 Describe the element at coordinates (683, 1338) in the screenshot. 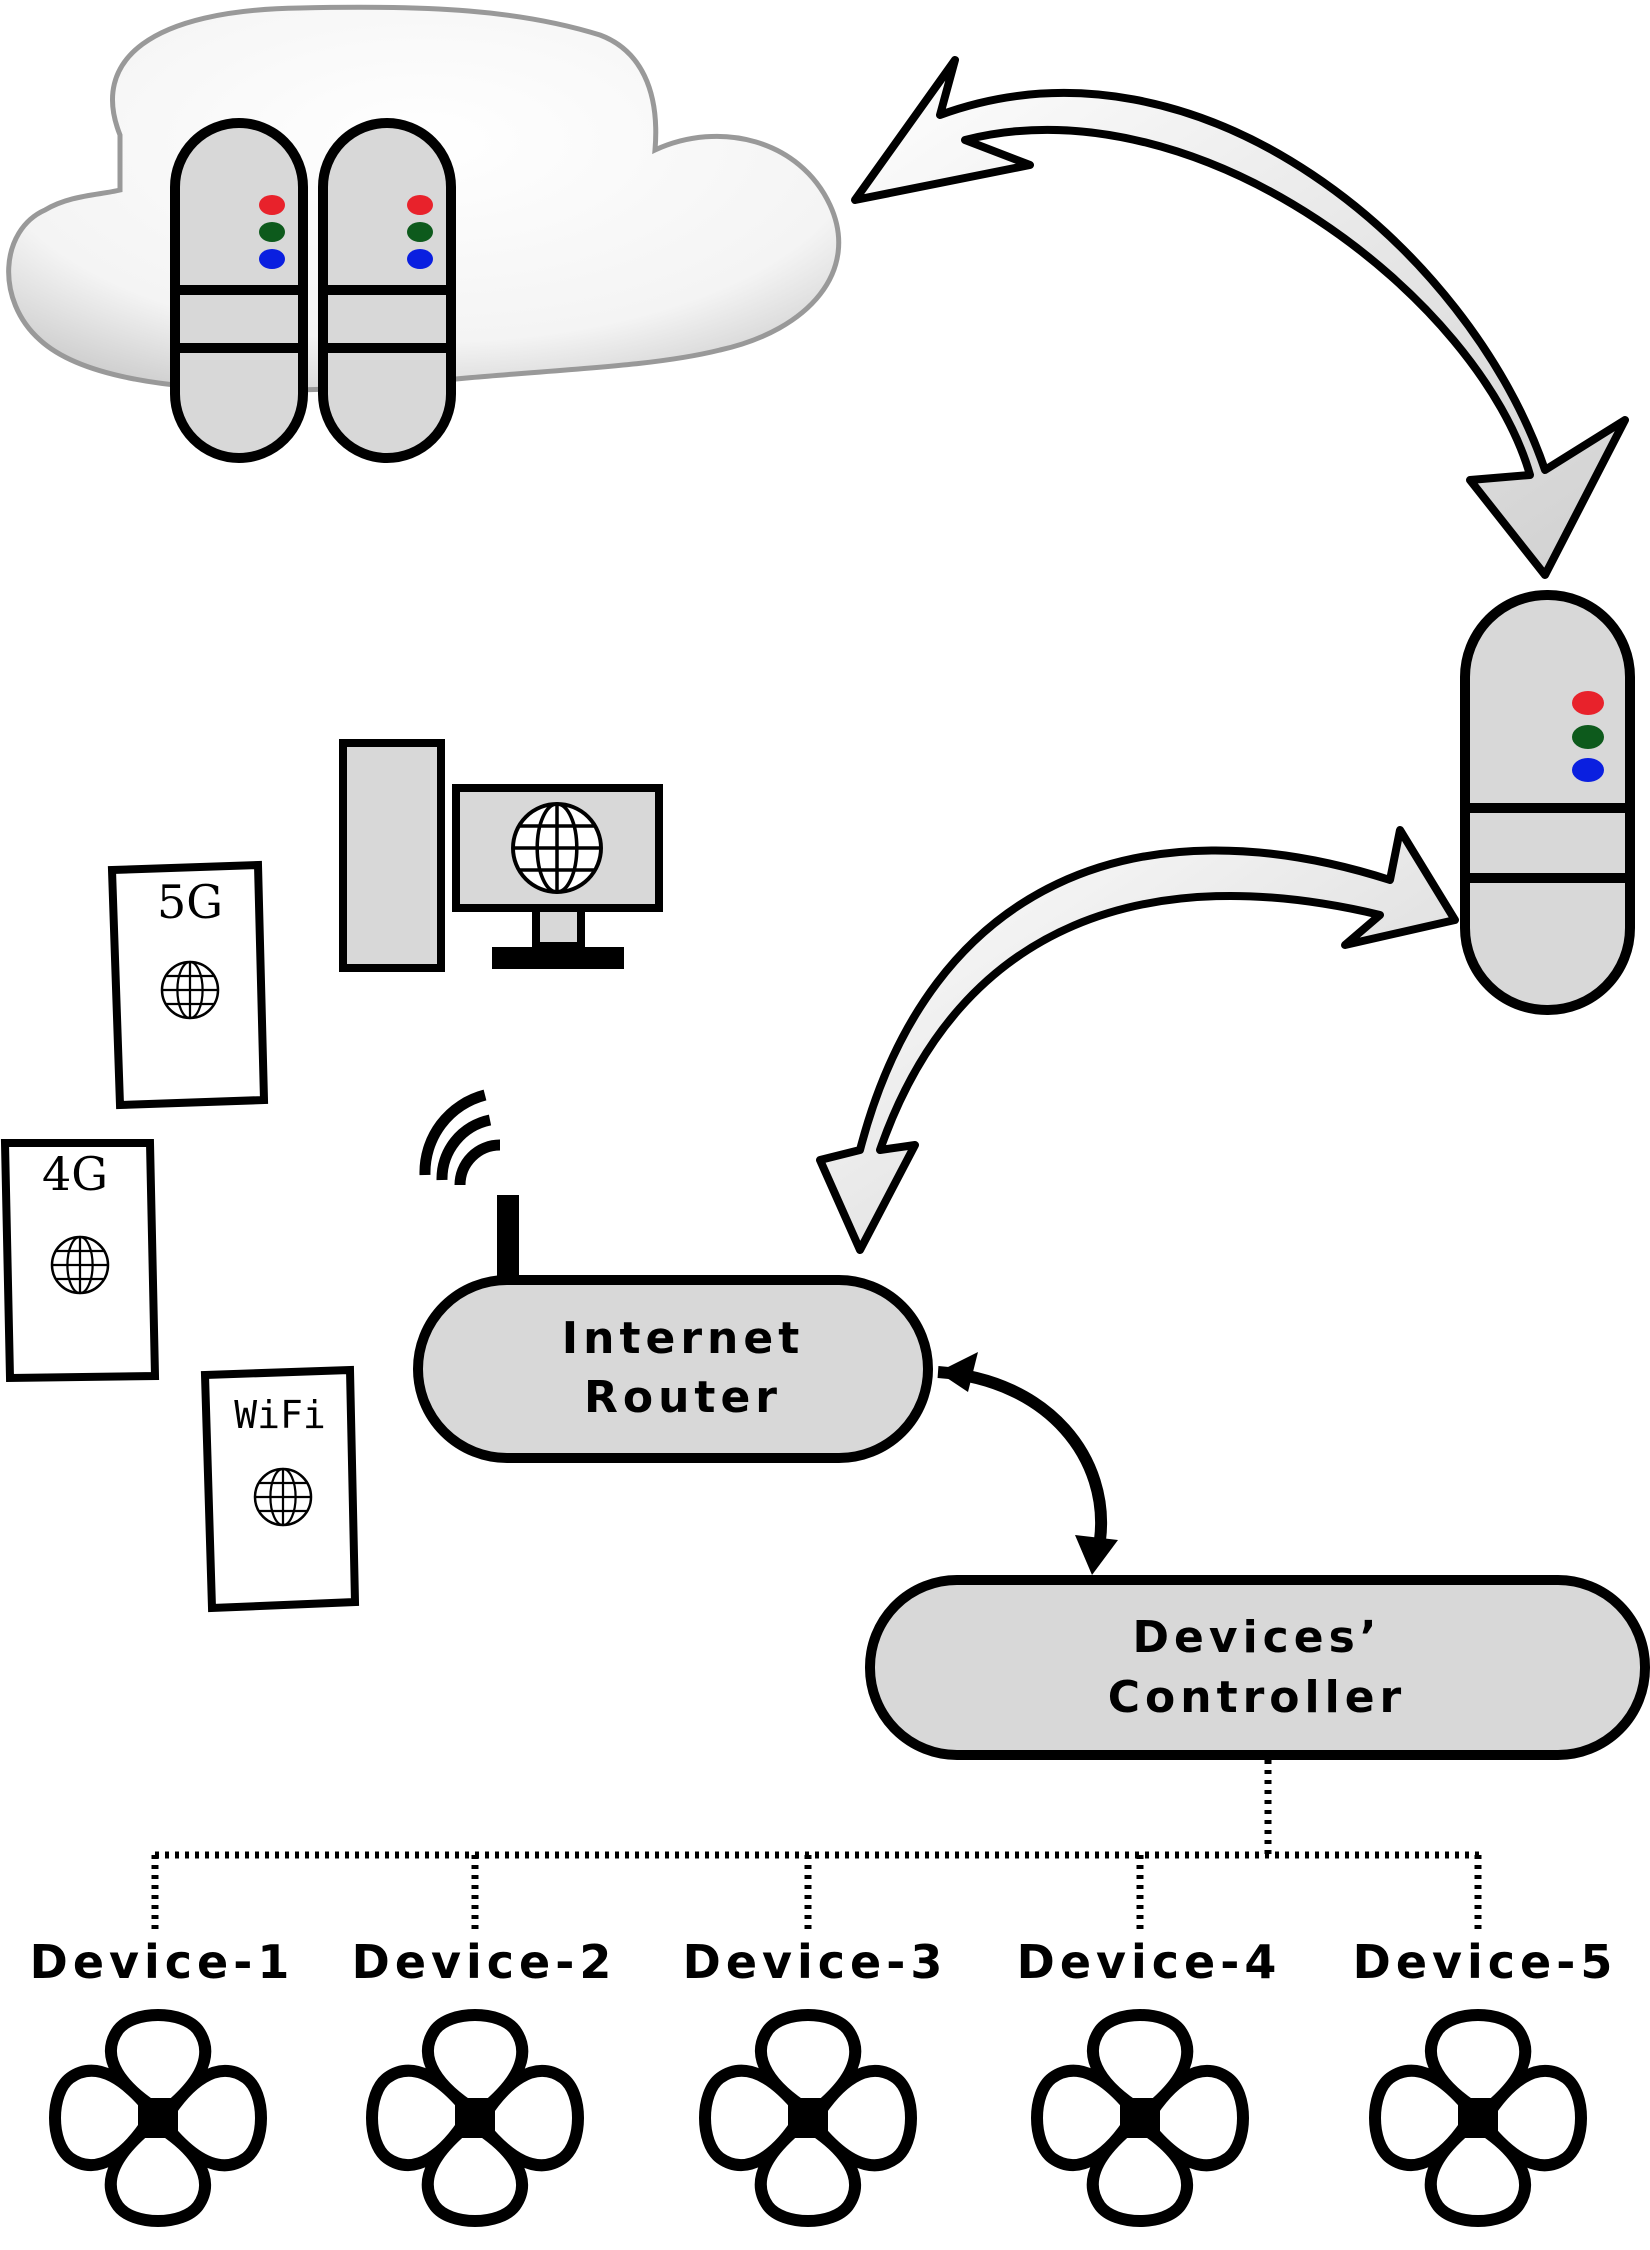

I see `router-label-line1: Internet` at that location.